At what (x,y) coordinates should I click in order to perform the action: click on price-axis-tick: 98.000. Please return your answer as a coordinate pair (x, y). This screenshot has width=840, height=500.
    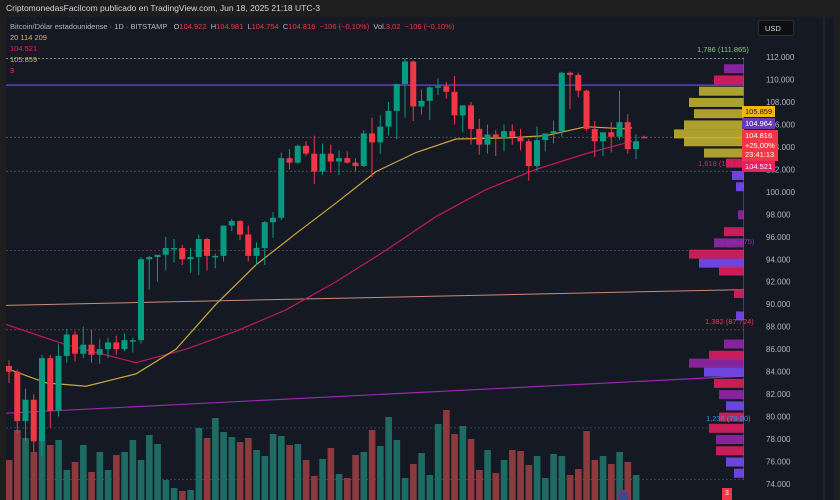
    Looking at the image, I should click on (778, 214).